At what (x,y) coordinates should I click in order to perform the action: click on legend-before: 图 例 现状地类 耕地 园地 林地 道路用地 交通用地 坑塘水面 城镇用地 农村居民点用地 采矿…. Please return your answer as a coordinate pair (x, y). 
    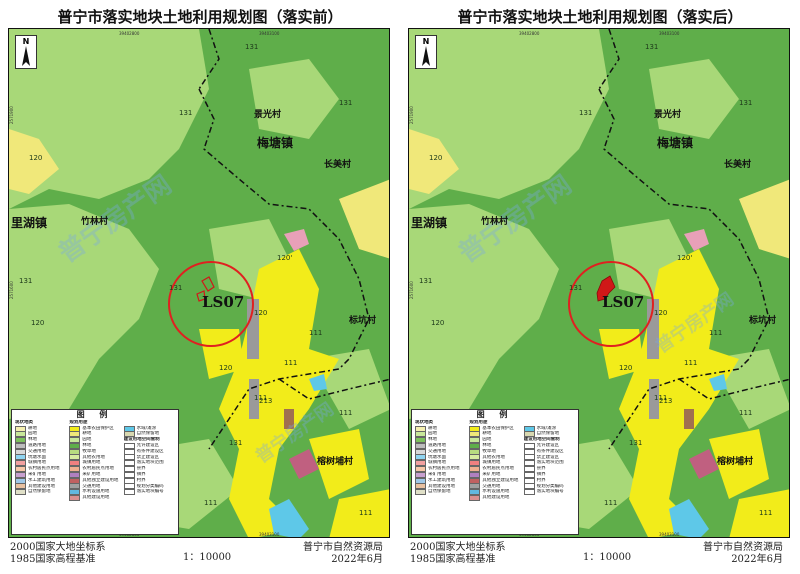
    Looking at the image, I should click on (95, 472).